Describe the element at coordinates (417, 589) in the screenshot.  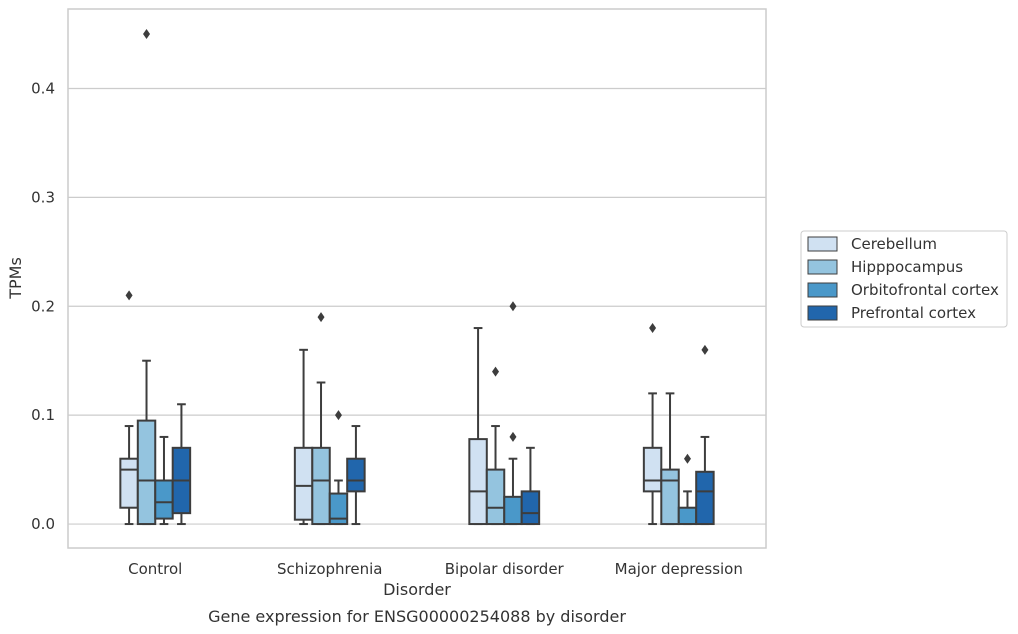
I see `x-axis-title: Disorder` at that location.